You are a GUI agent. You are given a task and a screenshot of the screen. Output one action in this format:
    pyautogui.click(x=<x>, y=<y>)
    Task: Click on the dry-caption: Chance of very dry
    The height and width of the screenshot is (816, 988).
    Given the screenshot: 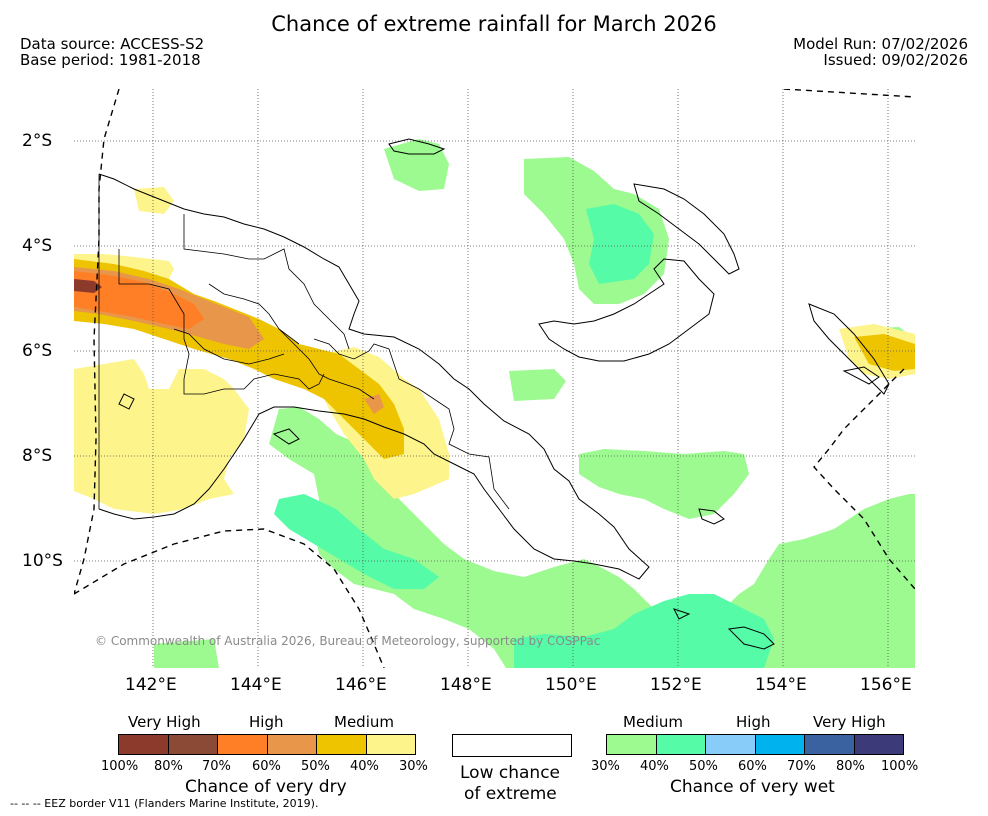 What is the action you would take?
    pyautogui.click(x=266, y=787)
    